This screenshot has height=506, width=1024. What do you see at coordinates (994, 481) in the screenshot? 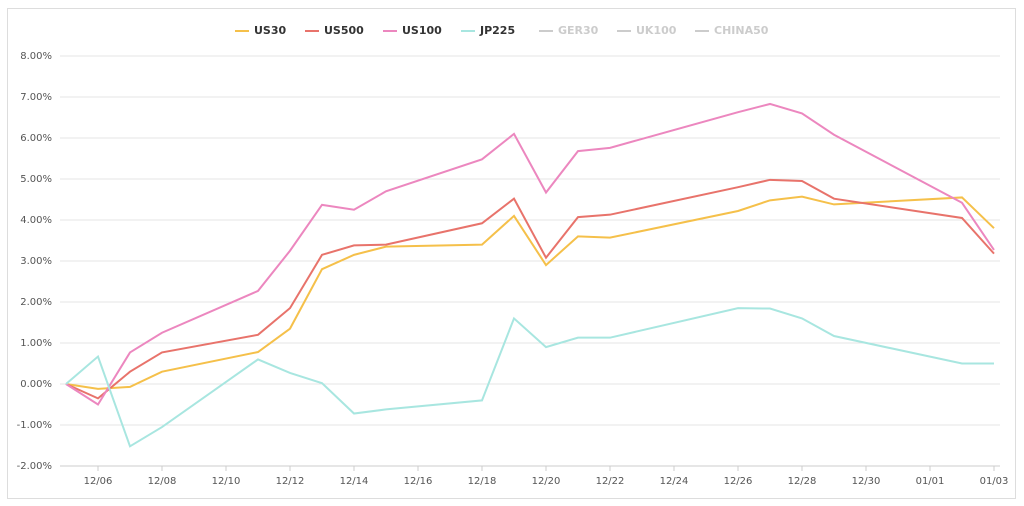
I see `x-tick-label: 01/03` at bounding box center [994, 481].